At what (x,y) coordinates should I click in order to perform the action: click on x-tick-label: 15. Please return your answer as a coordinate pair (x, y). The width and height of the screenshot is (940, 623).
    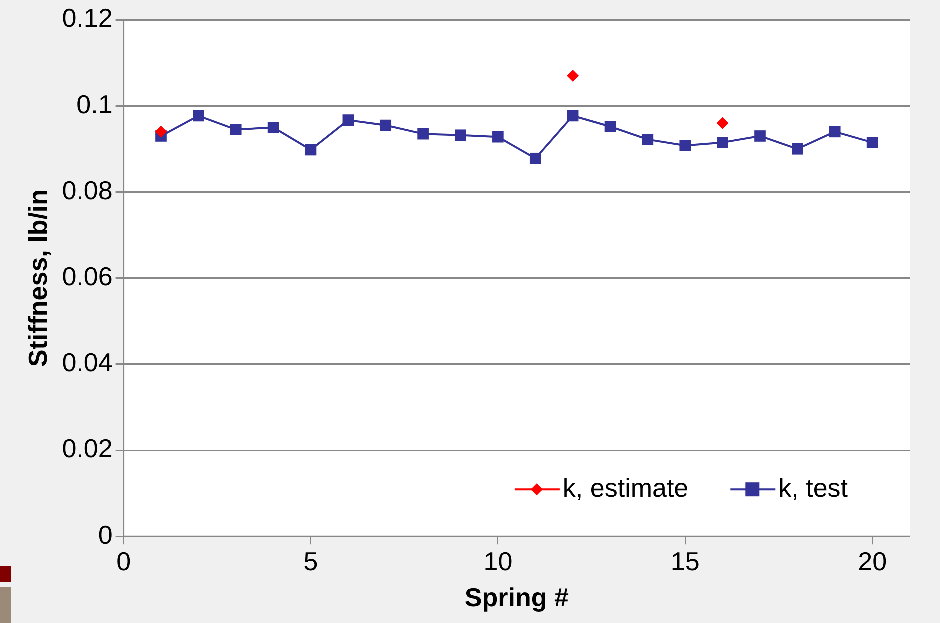
    Looking at the image, I should click on (685, 561).